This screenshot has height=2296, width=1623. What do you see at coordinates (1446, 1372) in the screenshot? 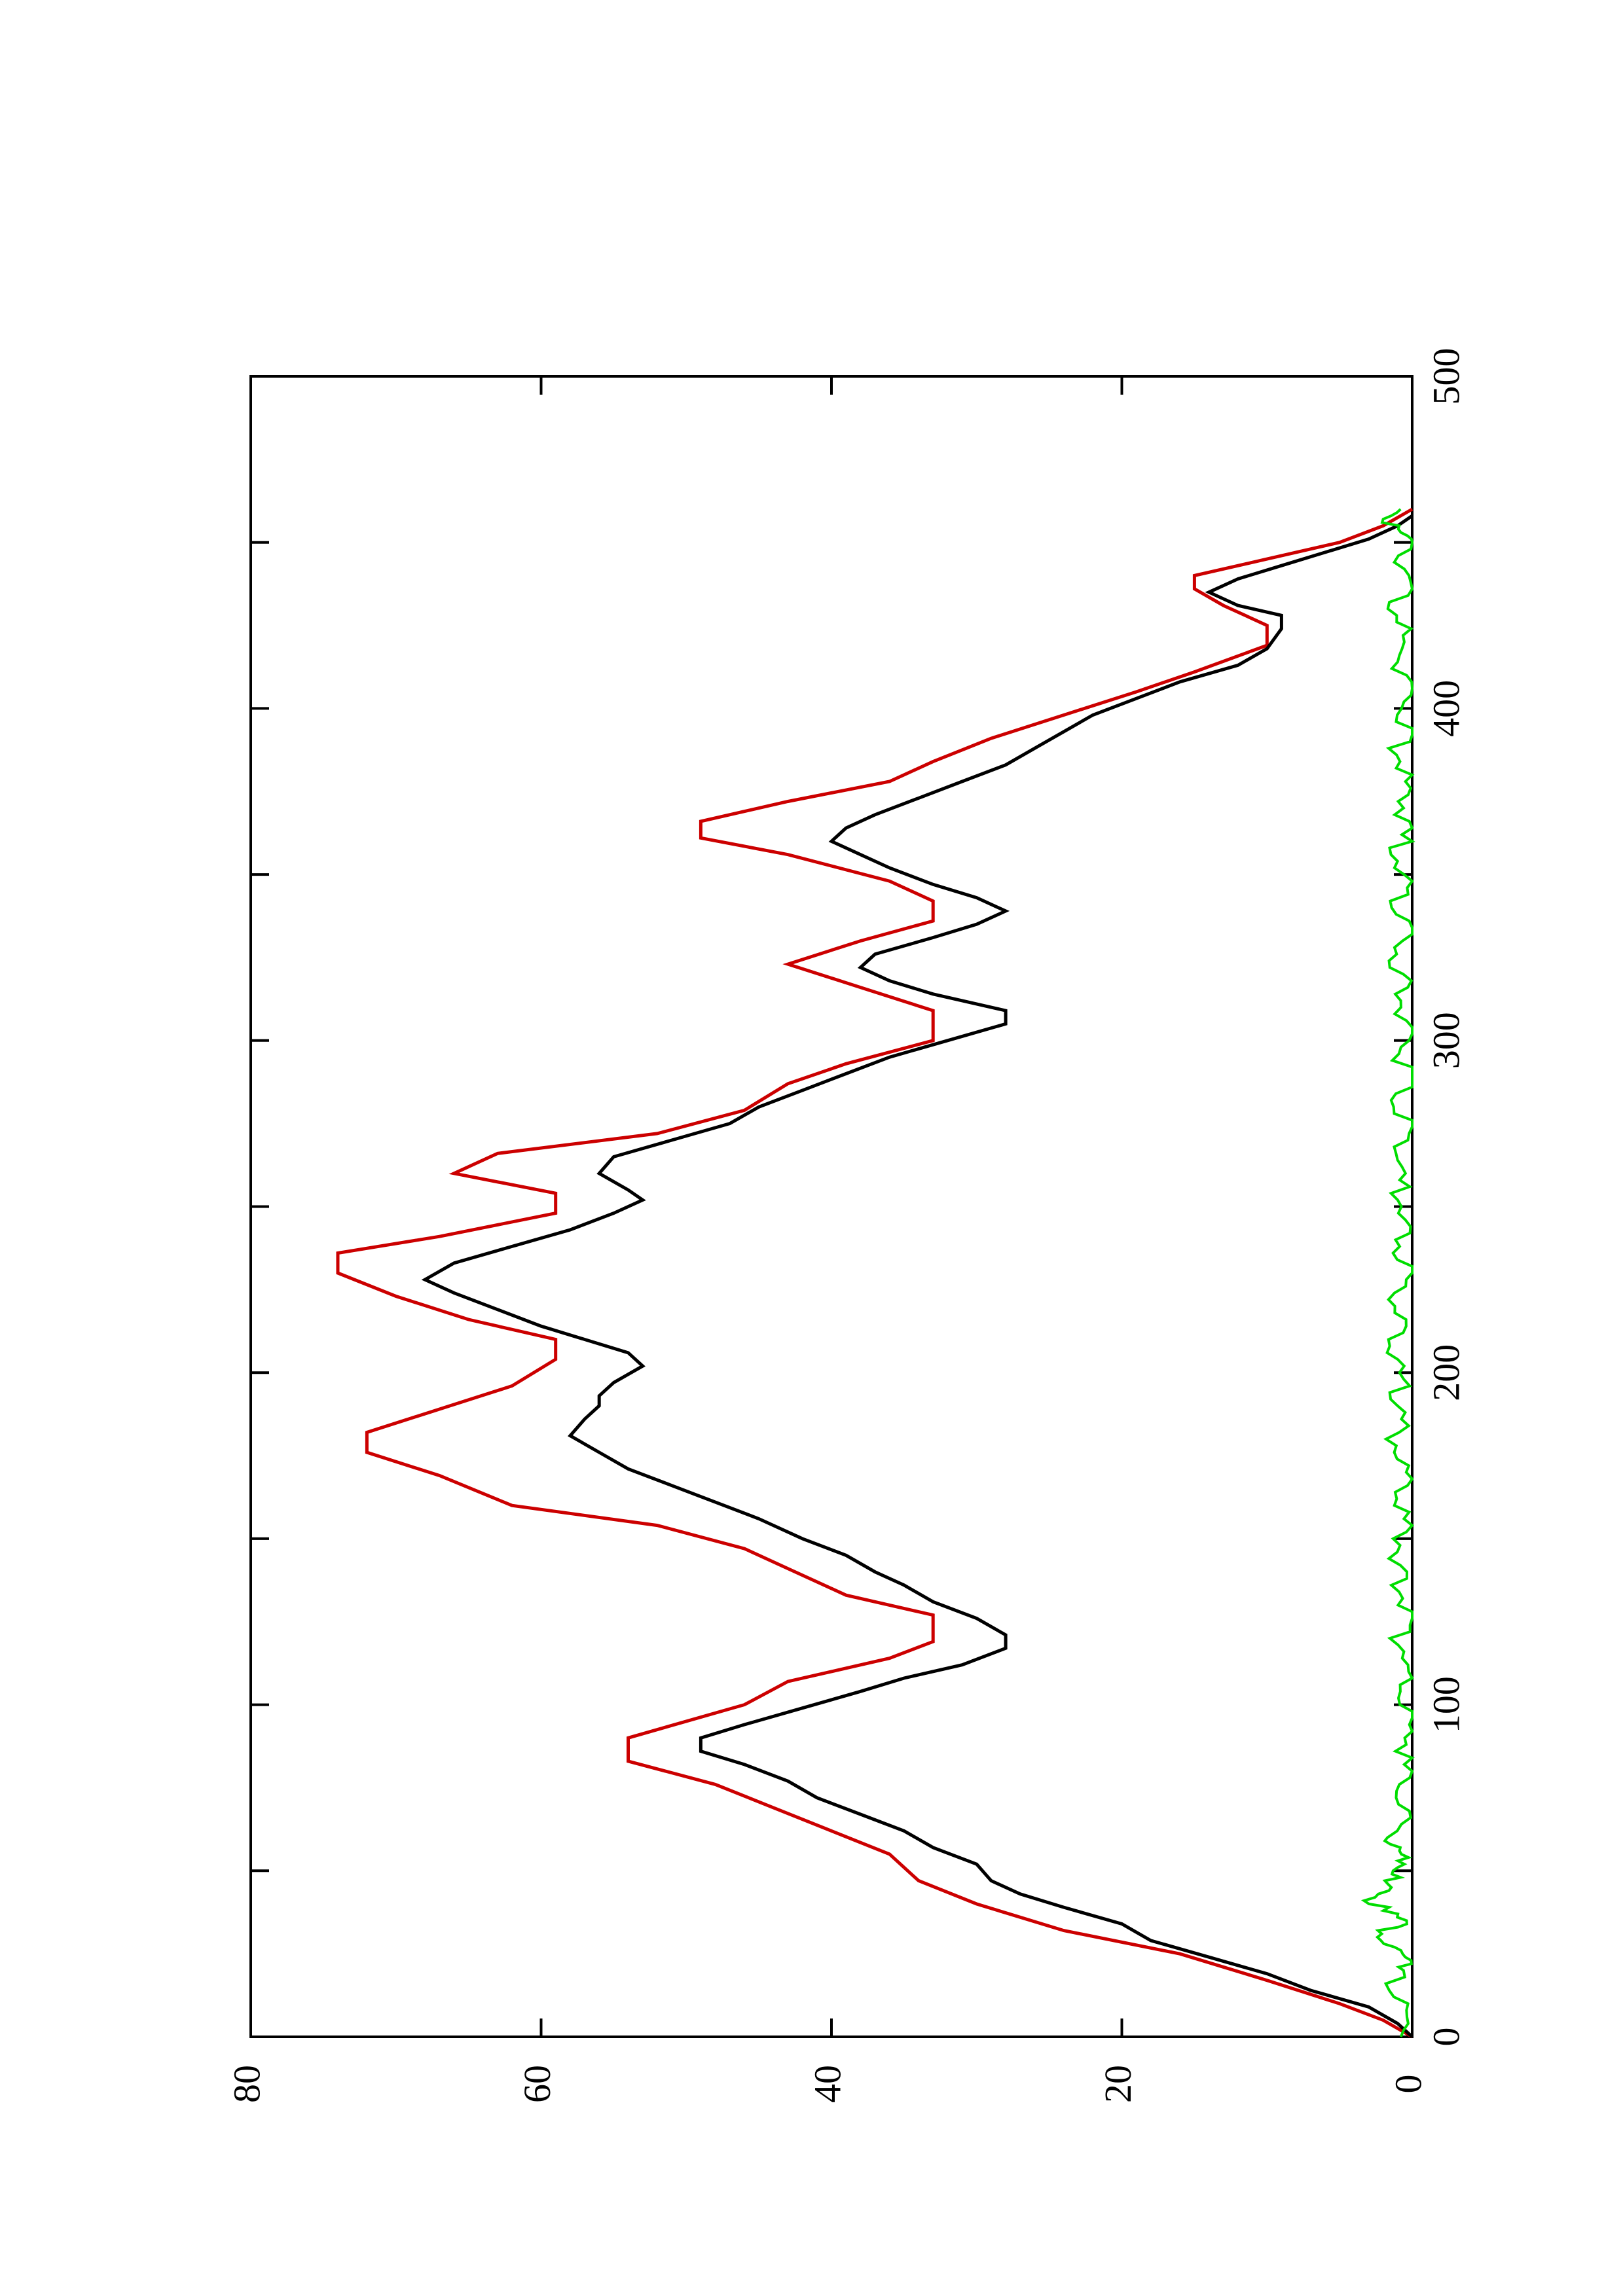
I see `x-tick-label: 200` at bounding box center [1446, 1372].